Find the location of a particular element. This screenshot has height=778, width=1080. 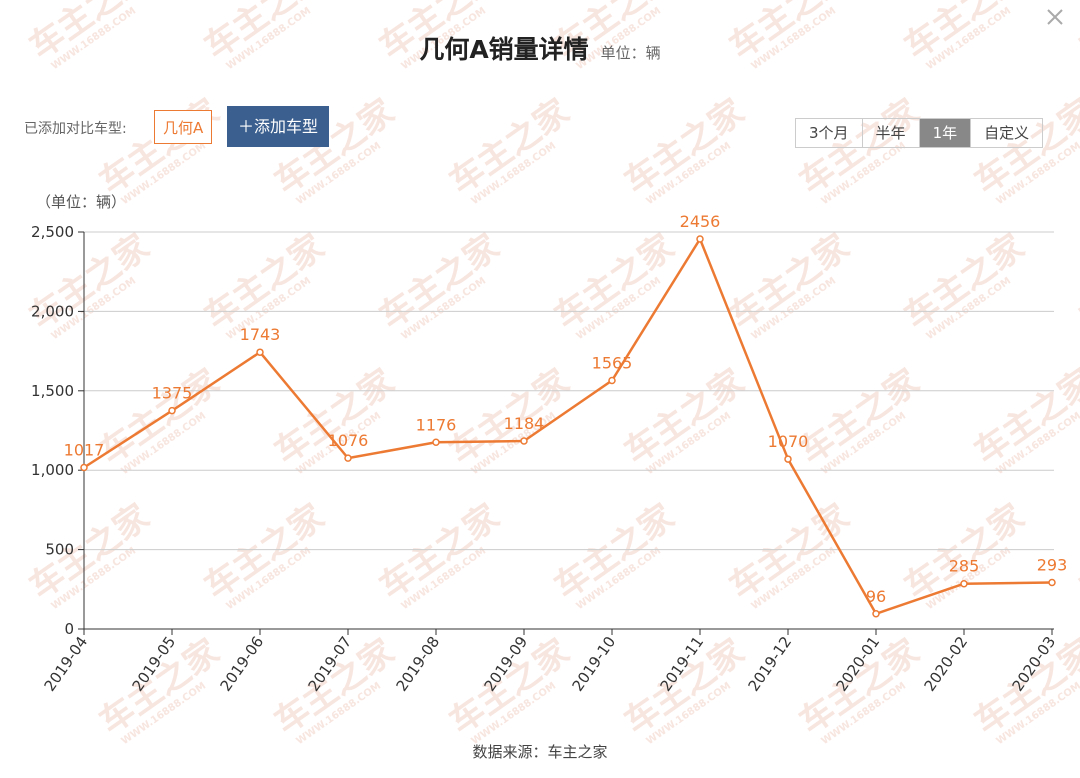

data-label: 1184 is located at coordinates (524, 423).